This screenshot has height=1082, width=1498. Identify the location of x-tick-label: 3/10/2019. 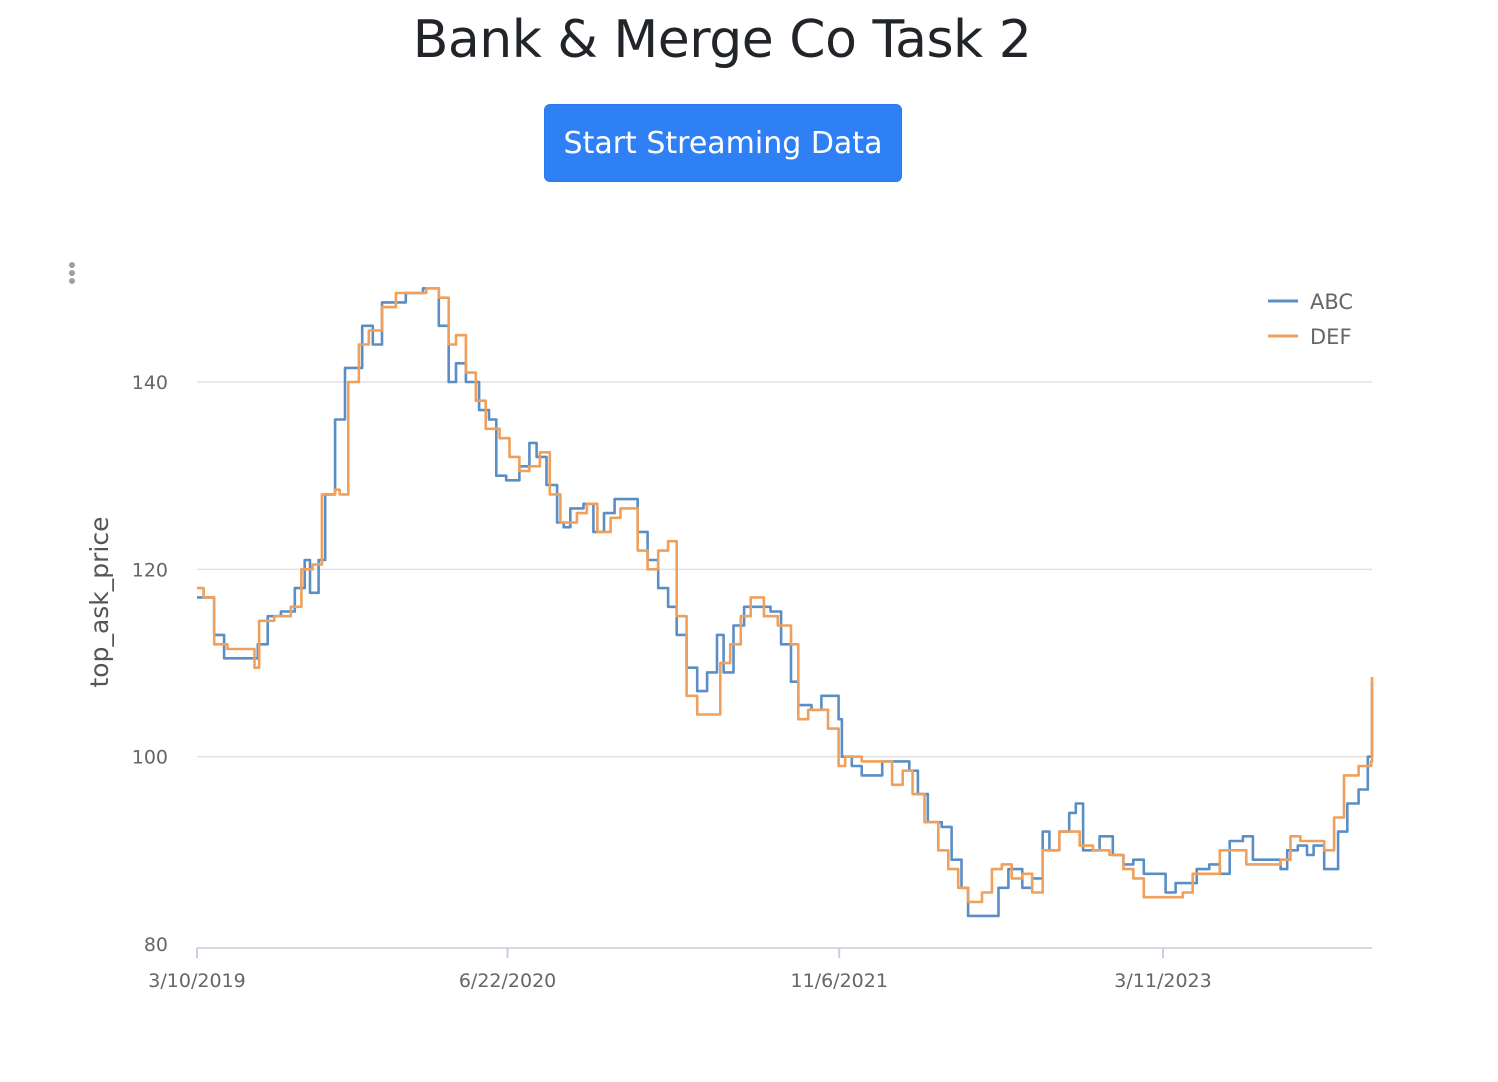
(196, 981).